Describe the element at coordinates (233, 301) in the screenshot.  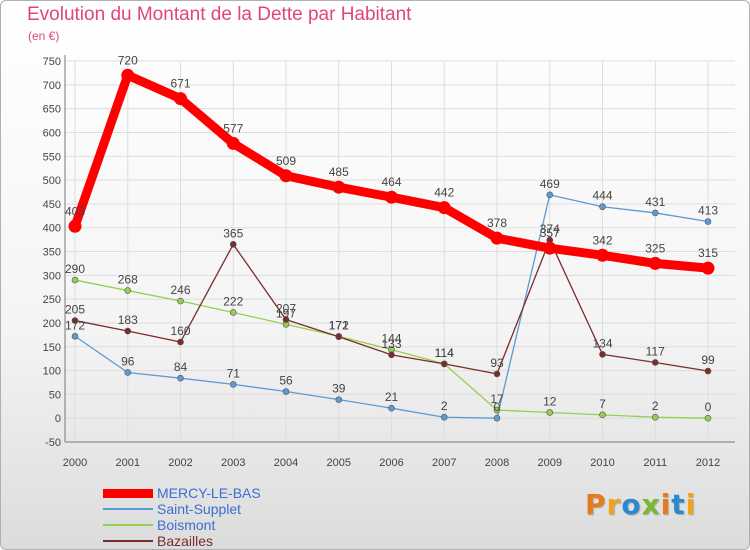
I see `data-label: 222` at that location.